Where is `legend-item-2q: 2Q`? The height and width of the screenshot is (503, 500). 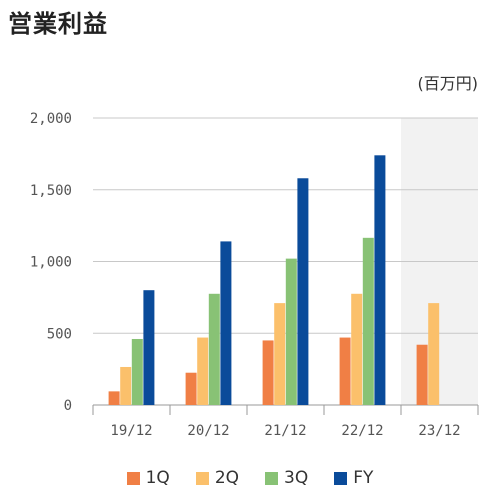
legend-item-2q: 2Q is located at coordinates (217, 478).